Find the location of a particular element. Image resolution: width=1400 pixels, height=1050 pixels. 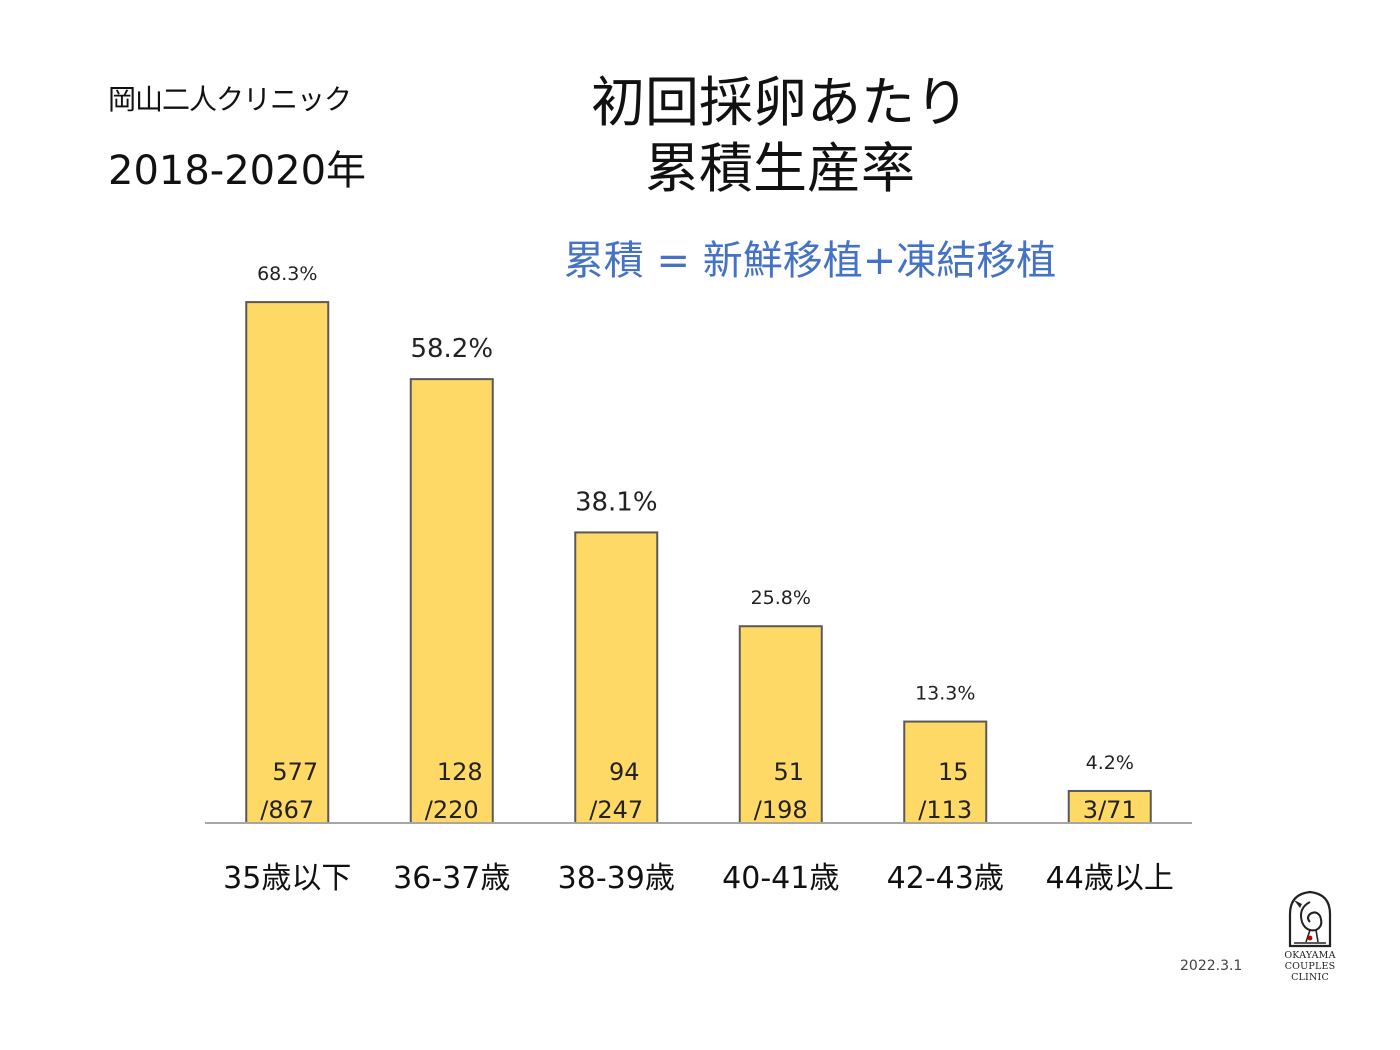

denominator-label: /867 is located at coordinates (287, 810).